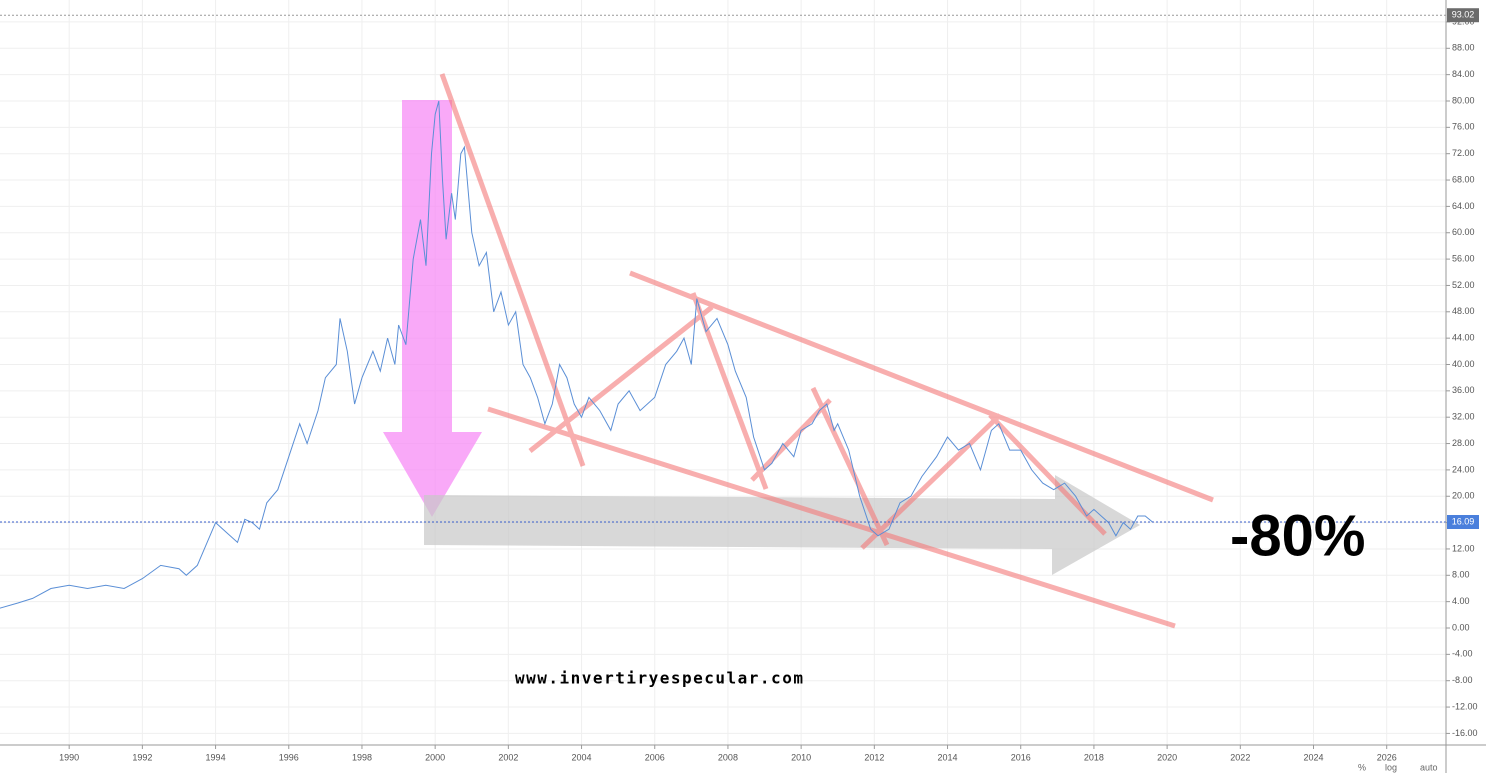 This screenshot has width=1486, height=773. I want to click on x-tick-label: 1992, so click(142, 757).